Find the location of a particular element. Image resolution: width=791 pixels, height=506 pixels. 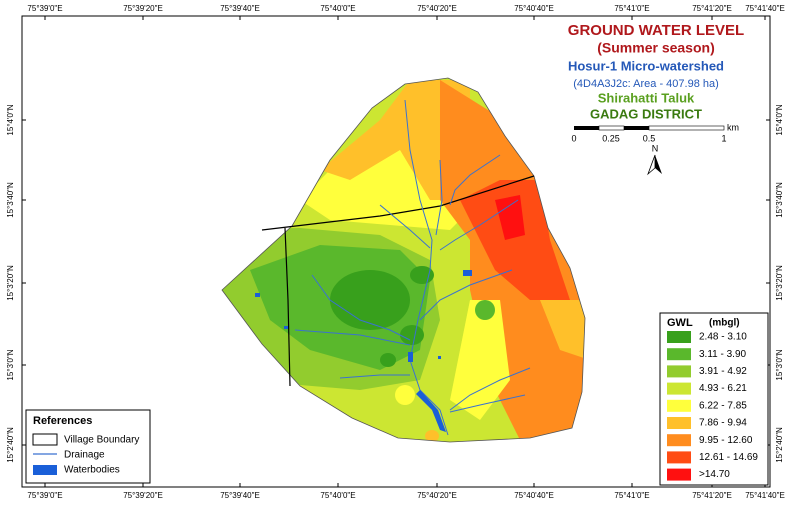

lon-label-bottom: 75°41'20"E is located at coordinates (712, 495).